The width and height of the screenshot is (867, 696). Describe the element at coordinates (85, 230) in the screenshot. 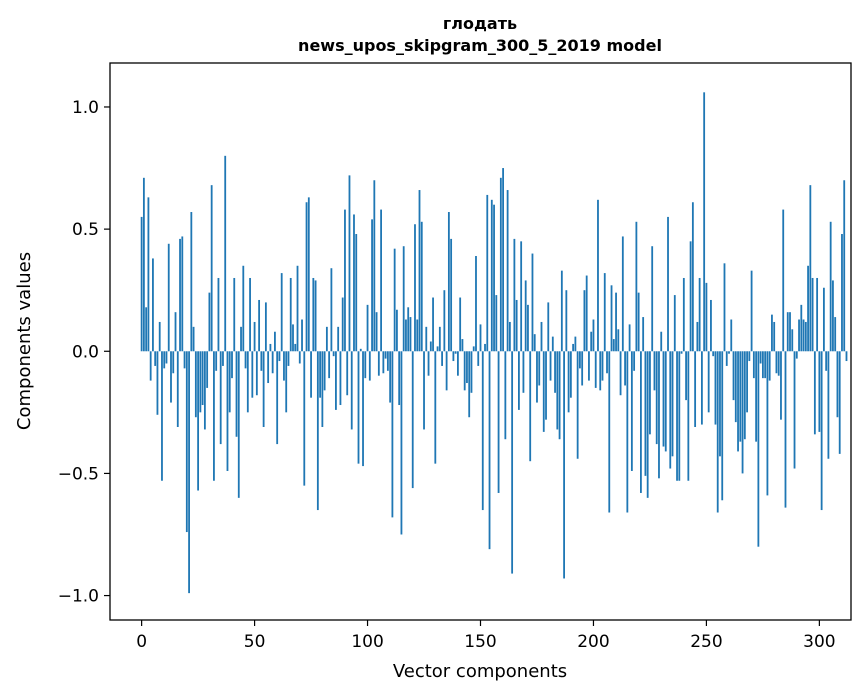

I see `y-tick-label: 0.5` at that location.